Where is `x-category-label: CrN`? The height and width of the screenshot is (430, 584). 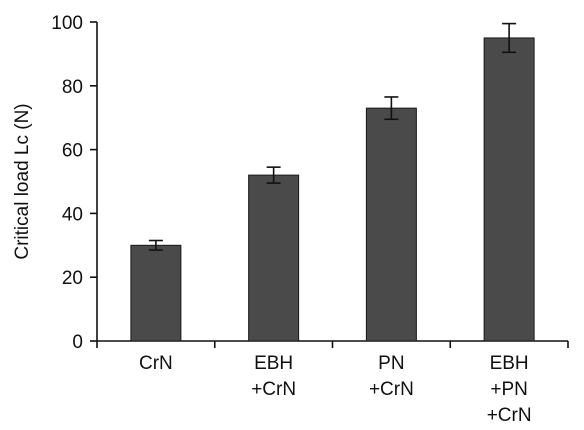 x-category-label: CrN is located at coordinates (156, 363).